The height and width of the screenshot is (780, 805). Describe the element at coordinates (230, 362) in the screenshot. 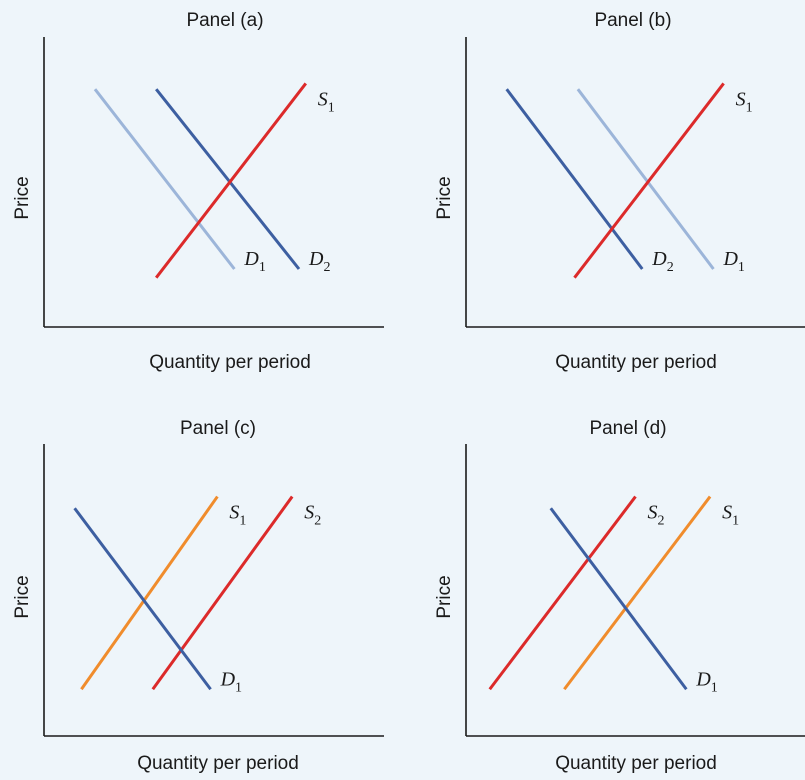

I see `panel-a-x-axis-label: Quantity per period` at that location.